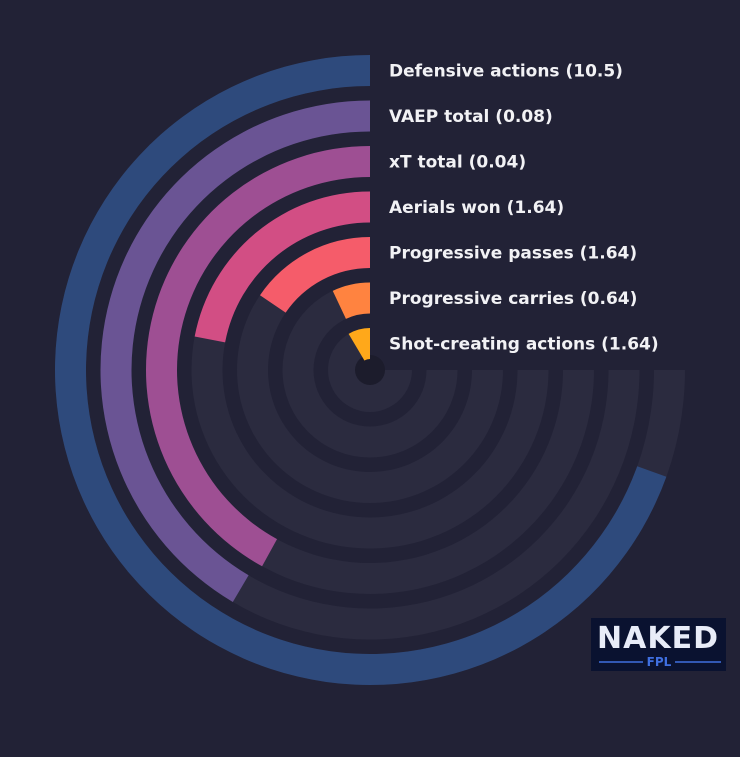 This screenshot has height=757, width=740. What do you see at coordinates (476, 208) in the screenshot?
I see `bar-label: Aerials won (1.64)` at bounding box center [476, 208].